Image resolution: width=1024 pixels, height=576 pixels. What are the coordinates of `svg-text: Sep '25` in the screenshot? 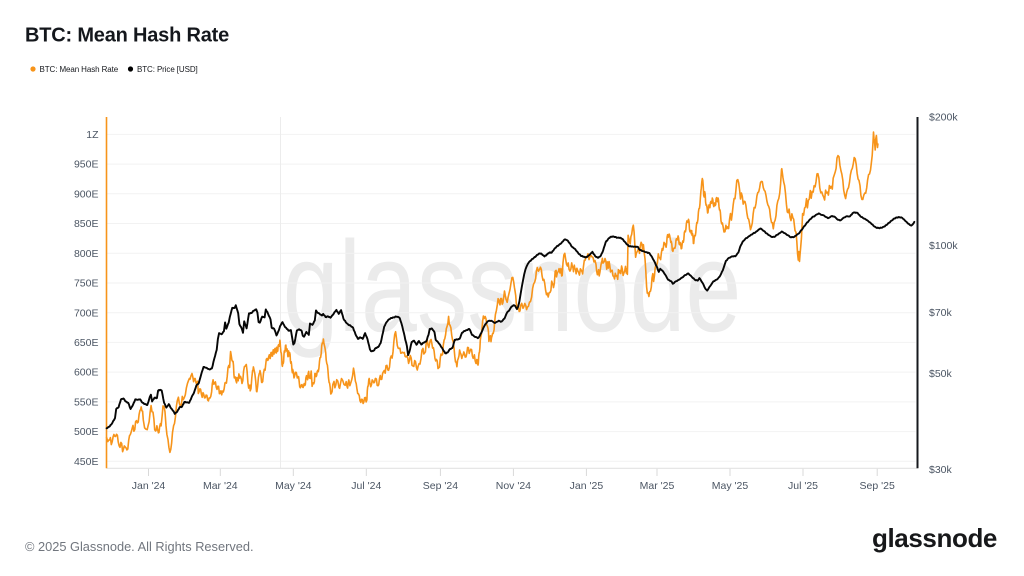 It's located at (877, 486).